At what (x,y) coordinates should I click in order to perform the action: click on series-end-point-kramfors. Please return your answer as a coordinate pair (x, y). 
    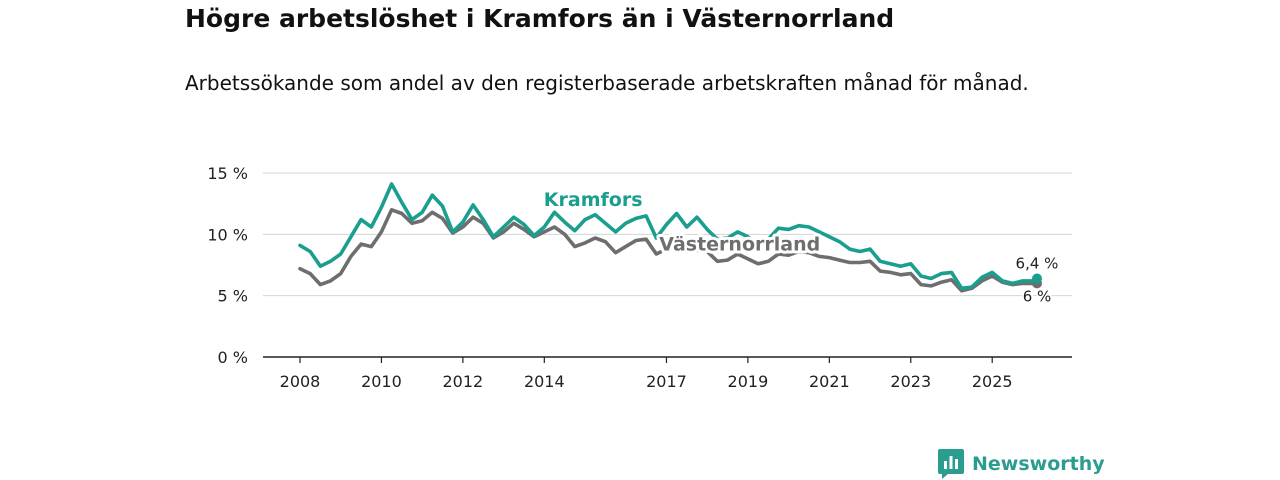
    Looking at the image, I should click on (1037, 278).